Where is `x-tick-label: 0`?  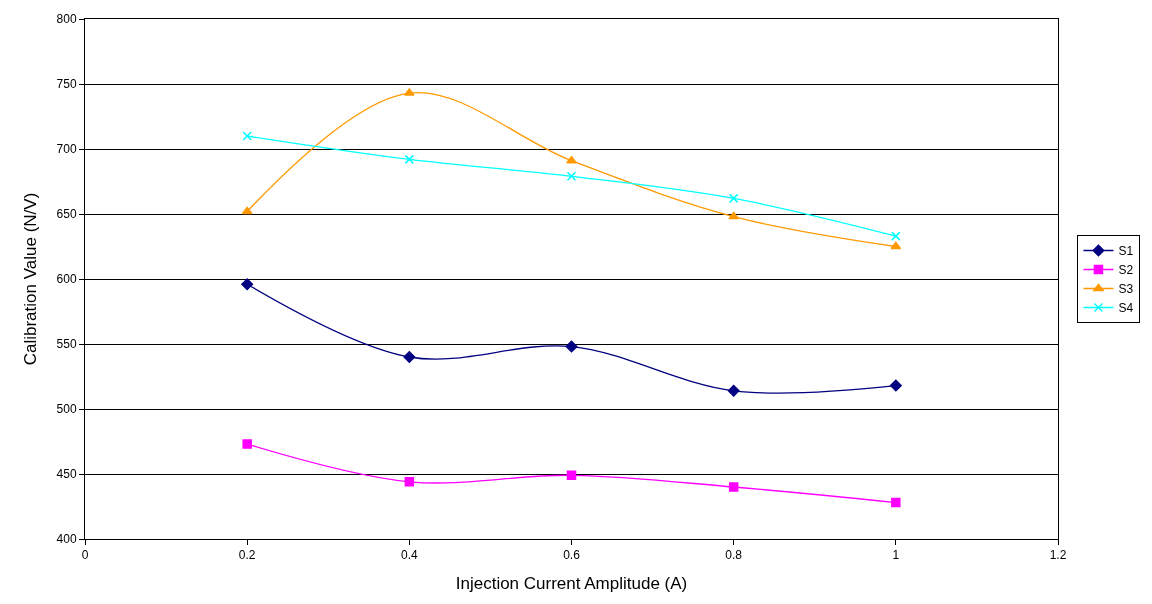 x-tick-label: 0 is located at coordinates (85, 555).